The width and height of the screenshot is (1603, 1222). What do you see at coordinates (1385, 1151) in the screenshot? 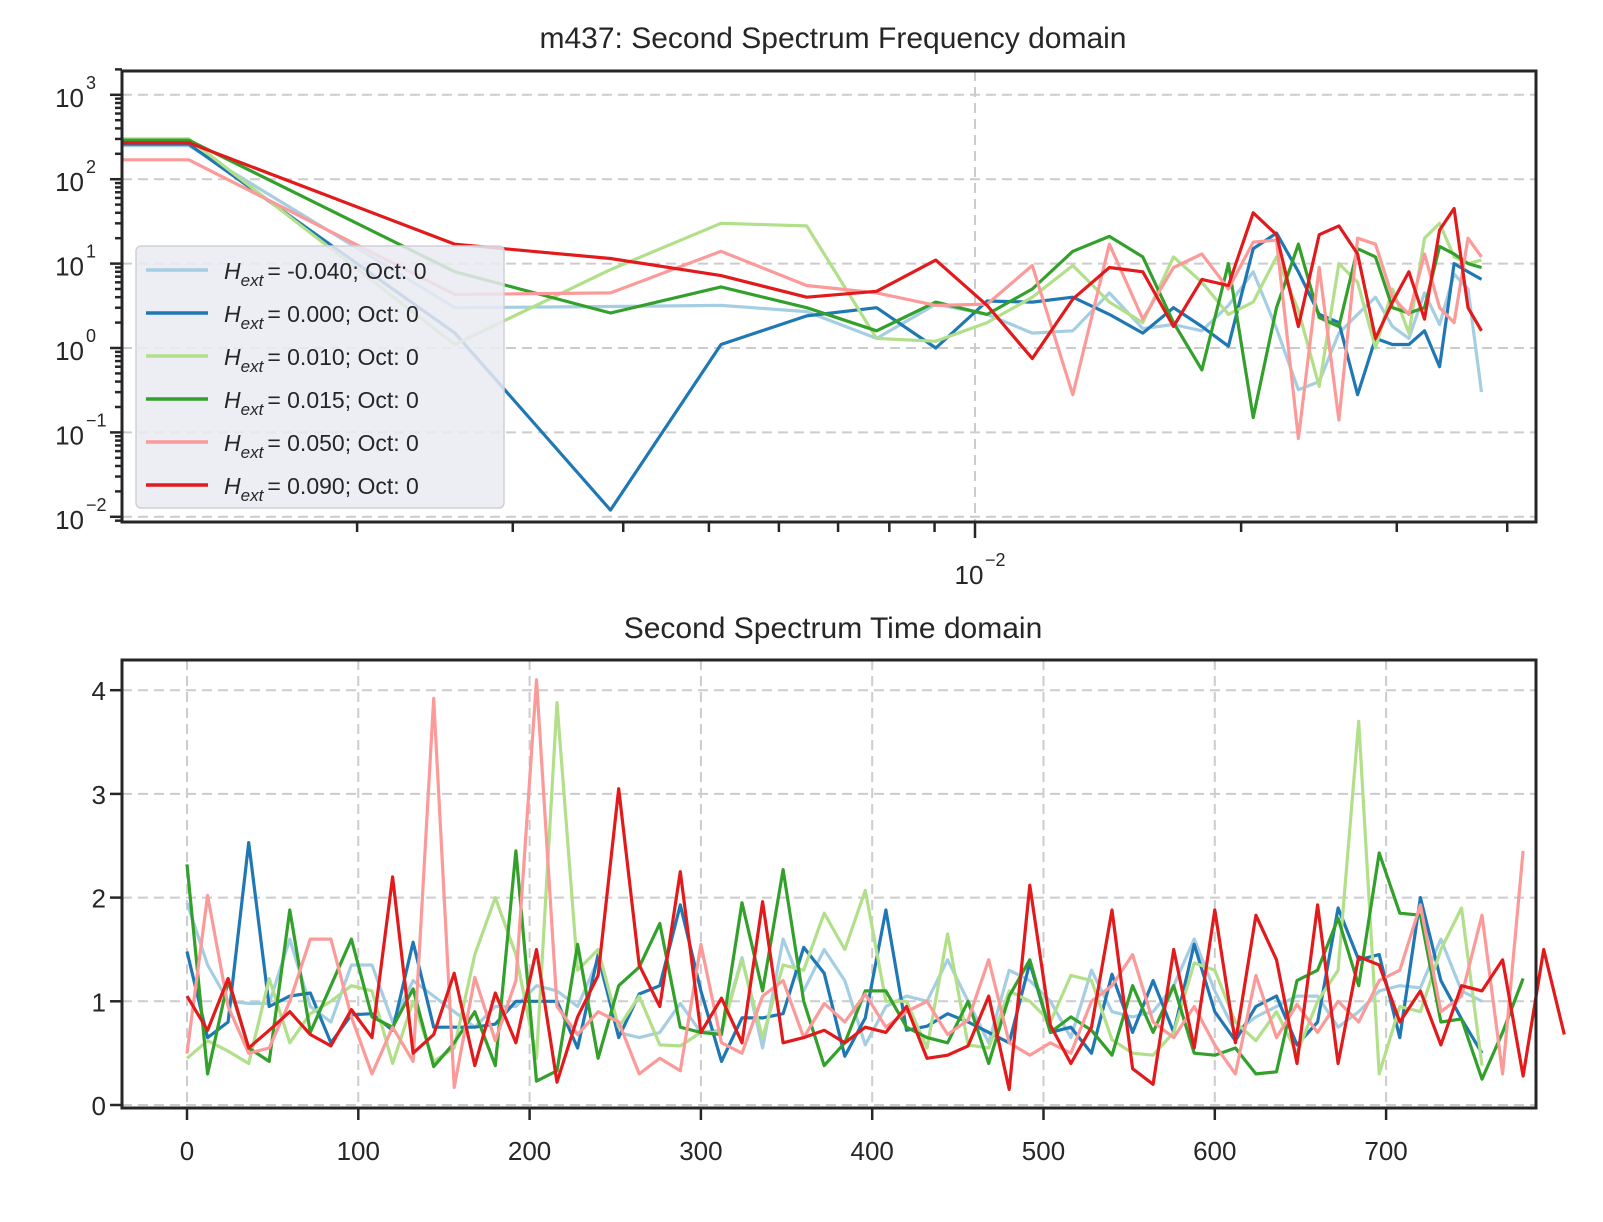
I see `time-x-tick-label: 700` at bounding box center [1385, 1151].